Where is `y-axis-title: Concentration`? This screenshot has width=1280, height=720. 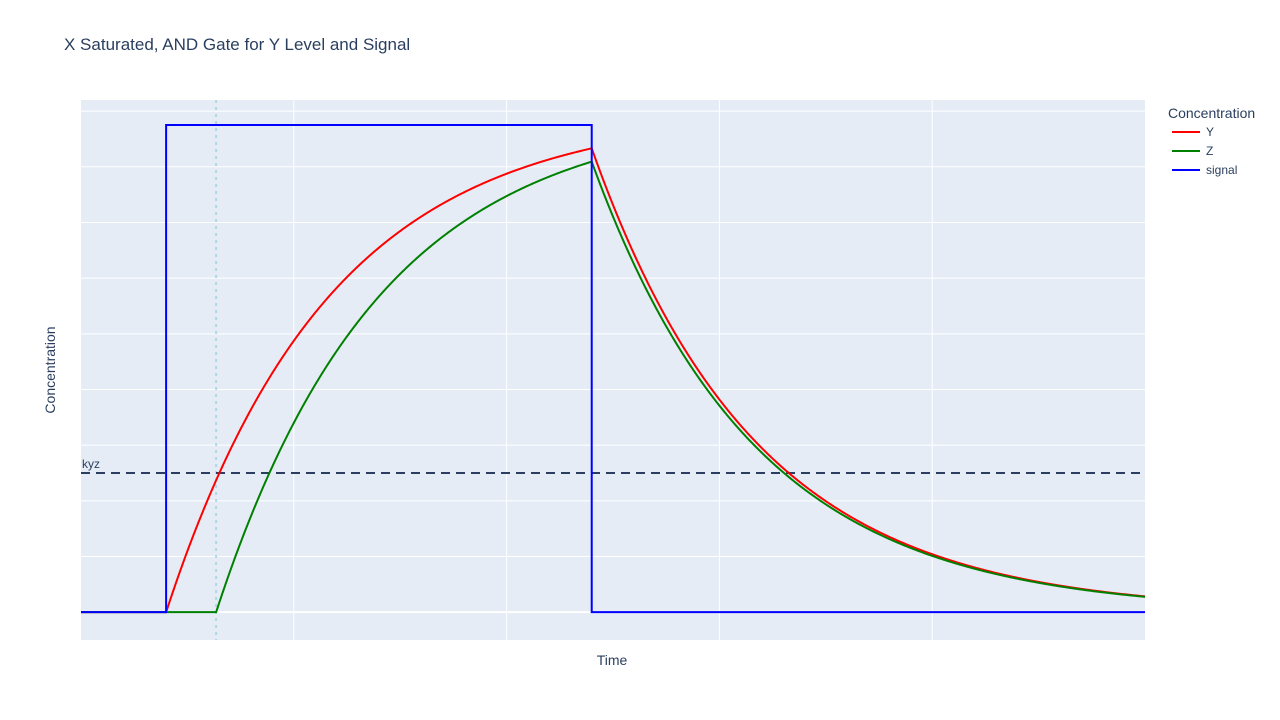 y-axis-title: Concentration is located at coordinates (50, 369).